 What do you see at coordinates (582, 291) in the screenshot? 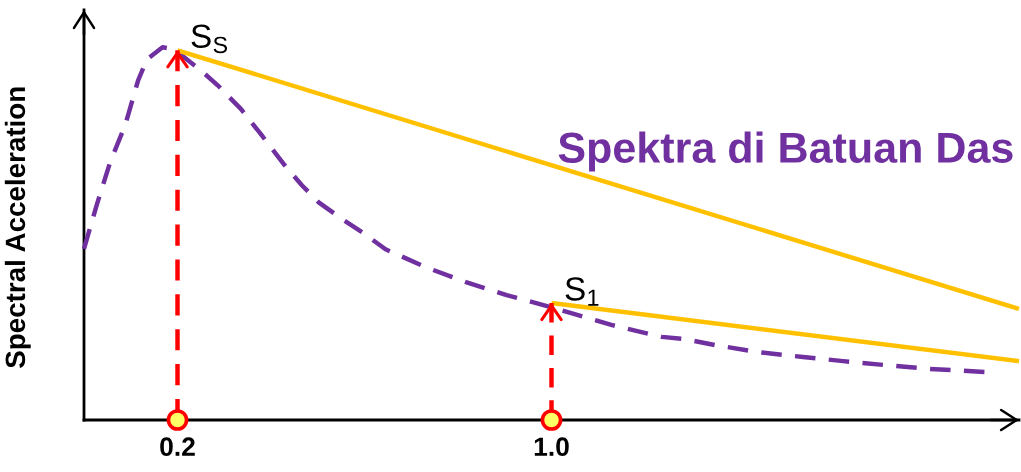
I see `annotation: S$_{1}$` at bounding box center [582, 291].